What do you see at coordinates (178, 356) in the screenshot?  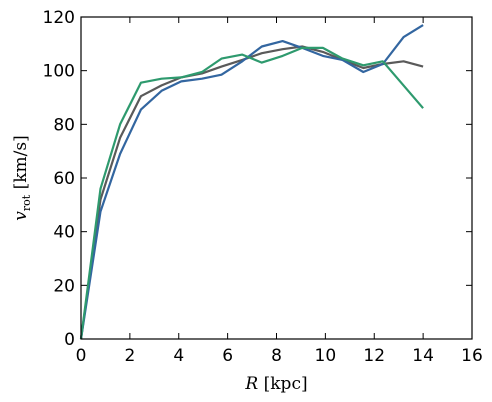 I see `x-tick-label: 4` at bounding box center [178, 356].